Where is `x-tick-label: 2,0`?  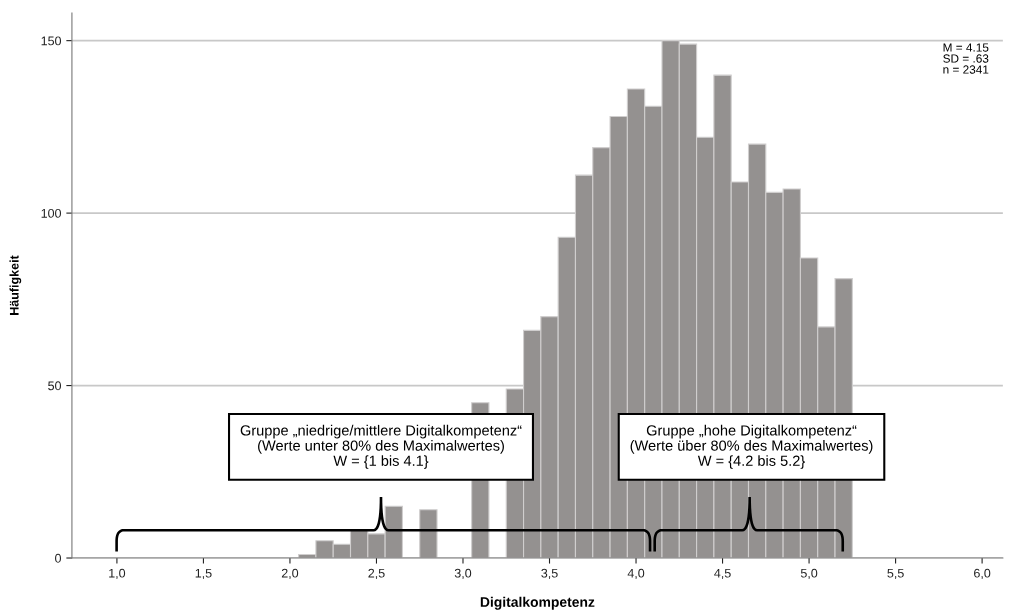 x-tick-label: 2,0 is located at coordinates (290, 574).